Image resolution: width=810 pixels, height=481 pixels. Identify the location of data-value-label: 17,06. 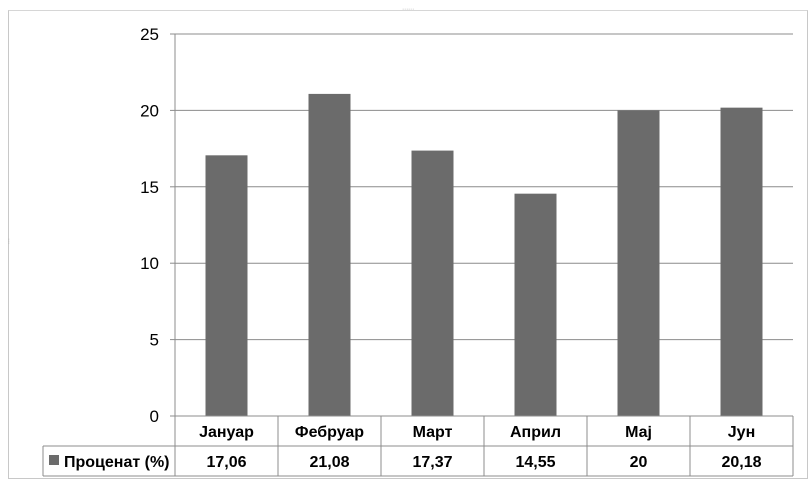
(226, 462).